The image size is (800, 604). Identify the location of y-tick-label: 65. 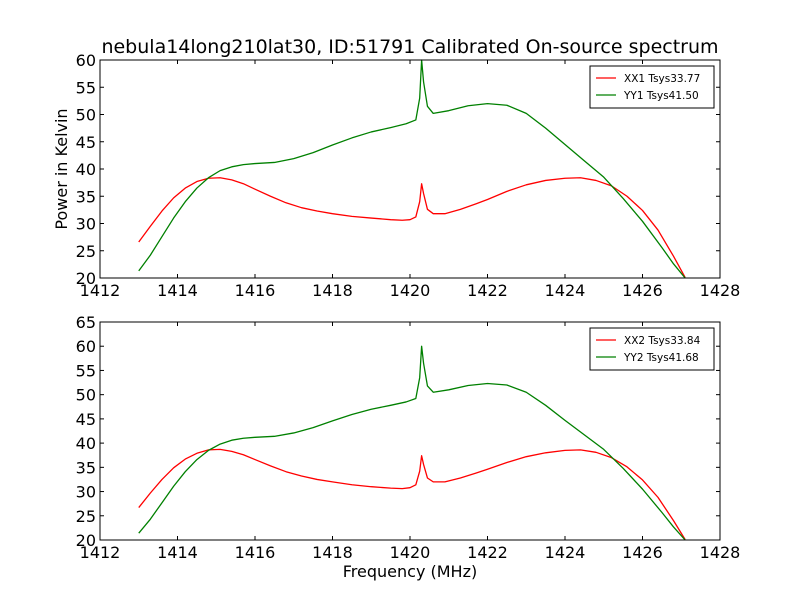
(86, 322).